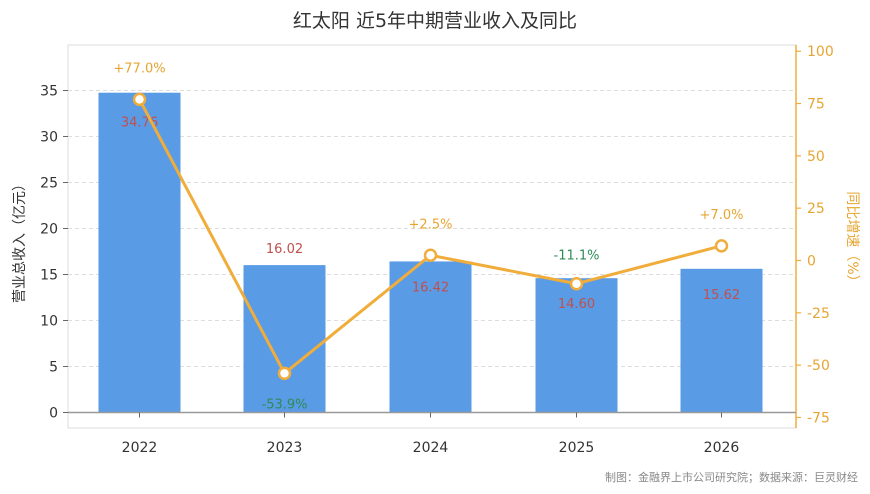 The width and height of the screenshot is (870, 494). Describe the element at coordinates (816, 209) in the screenshot. I see `right-tick-label-25: 25` at that location.